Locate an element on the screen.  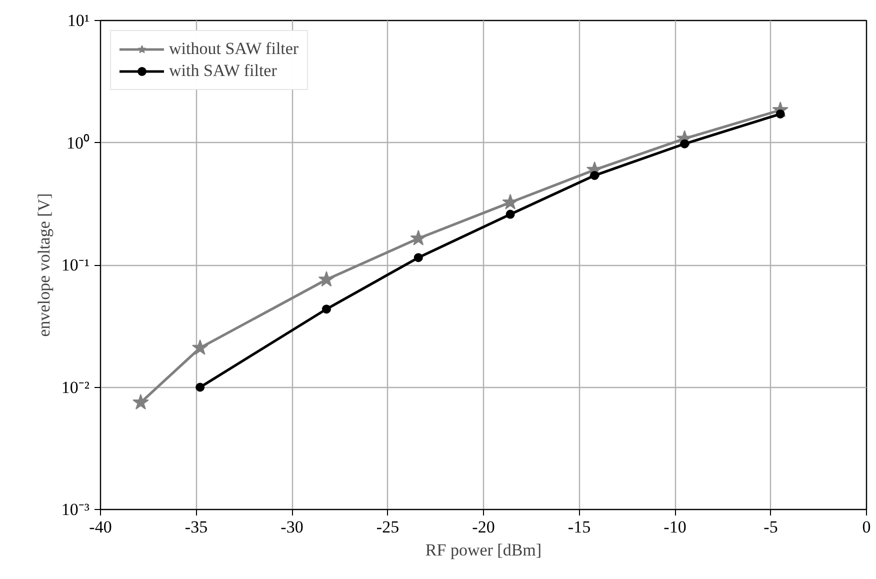
x-axis-title: RF power [dBm] is located at coordinates (483, 550).